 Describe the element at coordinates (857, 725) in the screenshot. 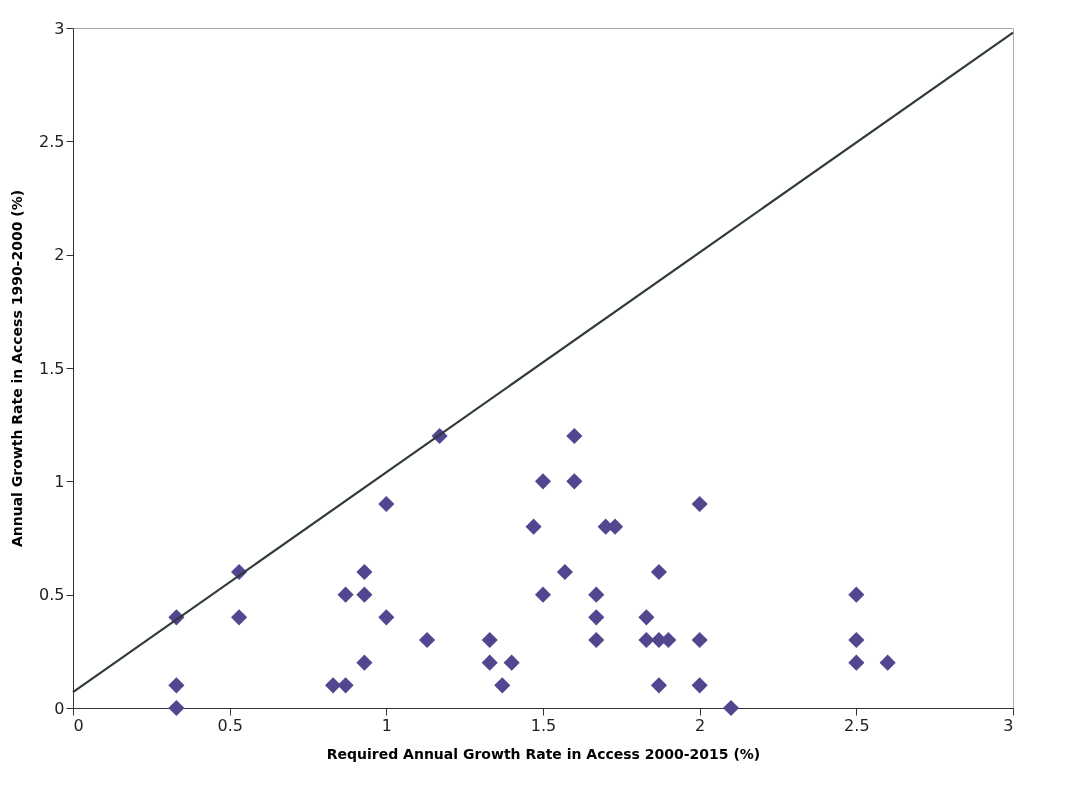

I see `x-tick-label: 2.5` at that location.